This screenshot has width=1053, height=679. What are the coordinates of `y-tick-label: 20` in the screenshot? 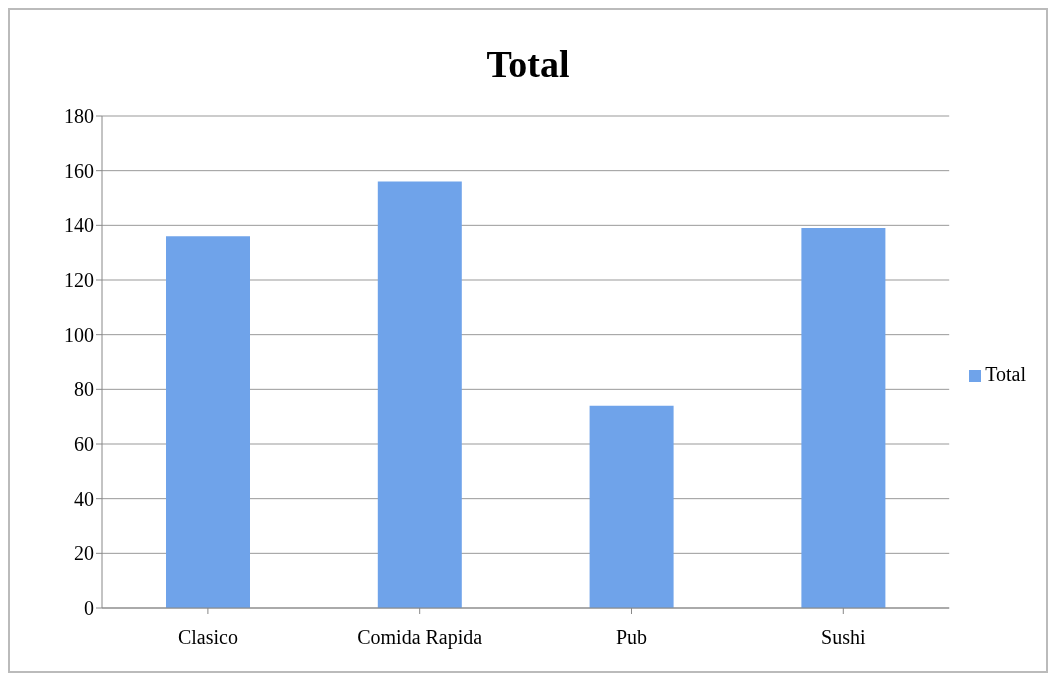 It's located at (84, 553).